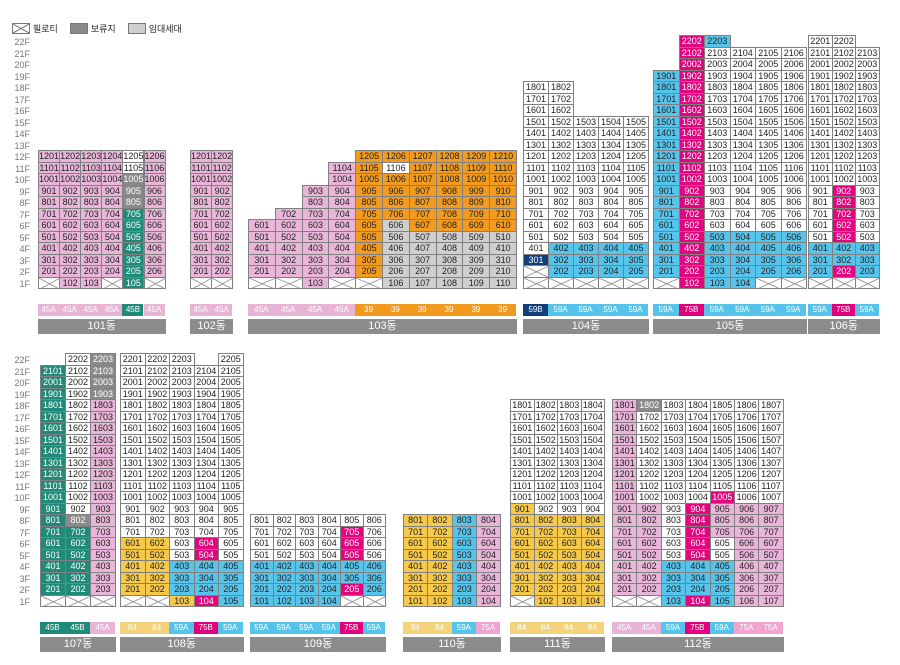 This screenshot has height=665, width=900. Describe the element at coordinates (636, 167) in the screenshot. I see `unit-cell: 1105` at that location.